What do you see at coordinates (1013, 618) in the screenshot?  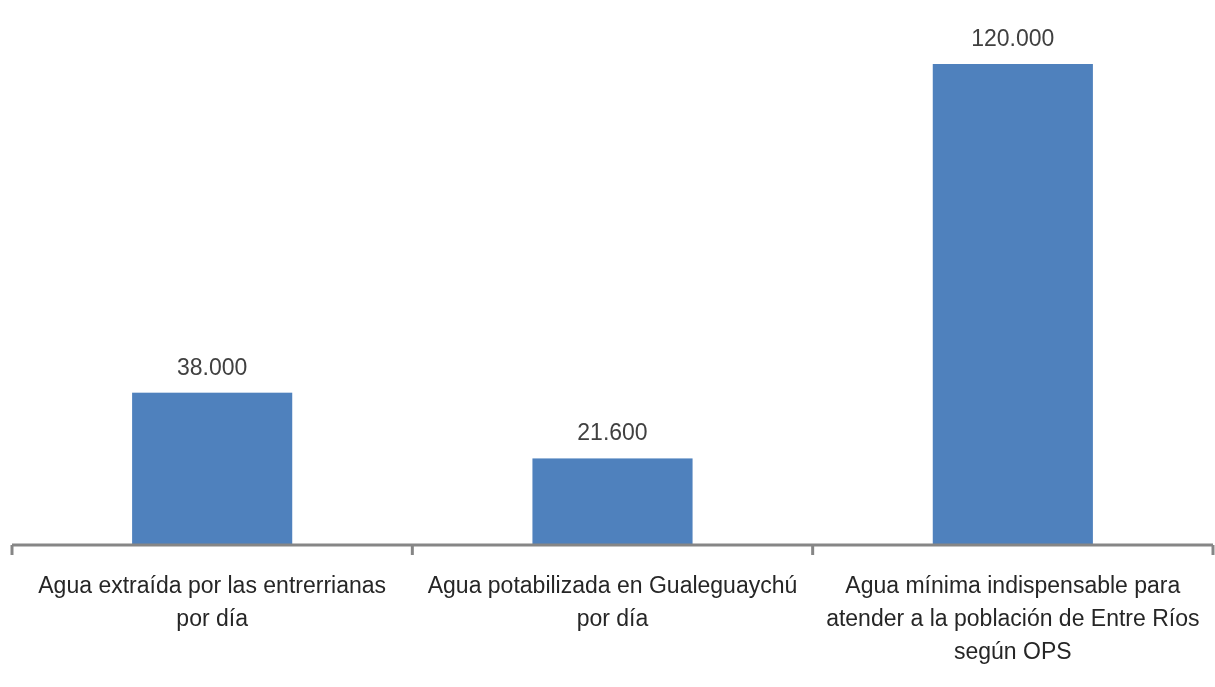 I see `x-tick-label: Agua mínima indispensable para atender a la población de Entre Ríos según OPS` at bounding box center [1013, 618].